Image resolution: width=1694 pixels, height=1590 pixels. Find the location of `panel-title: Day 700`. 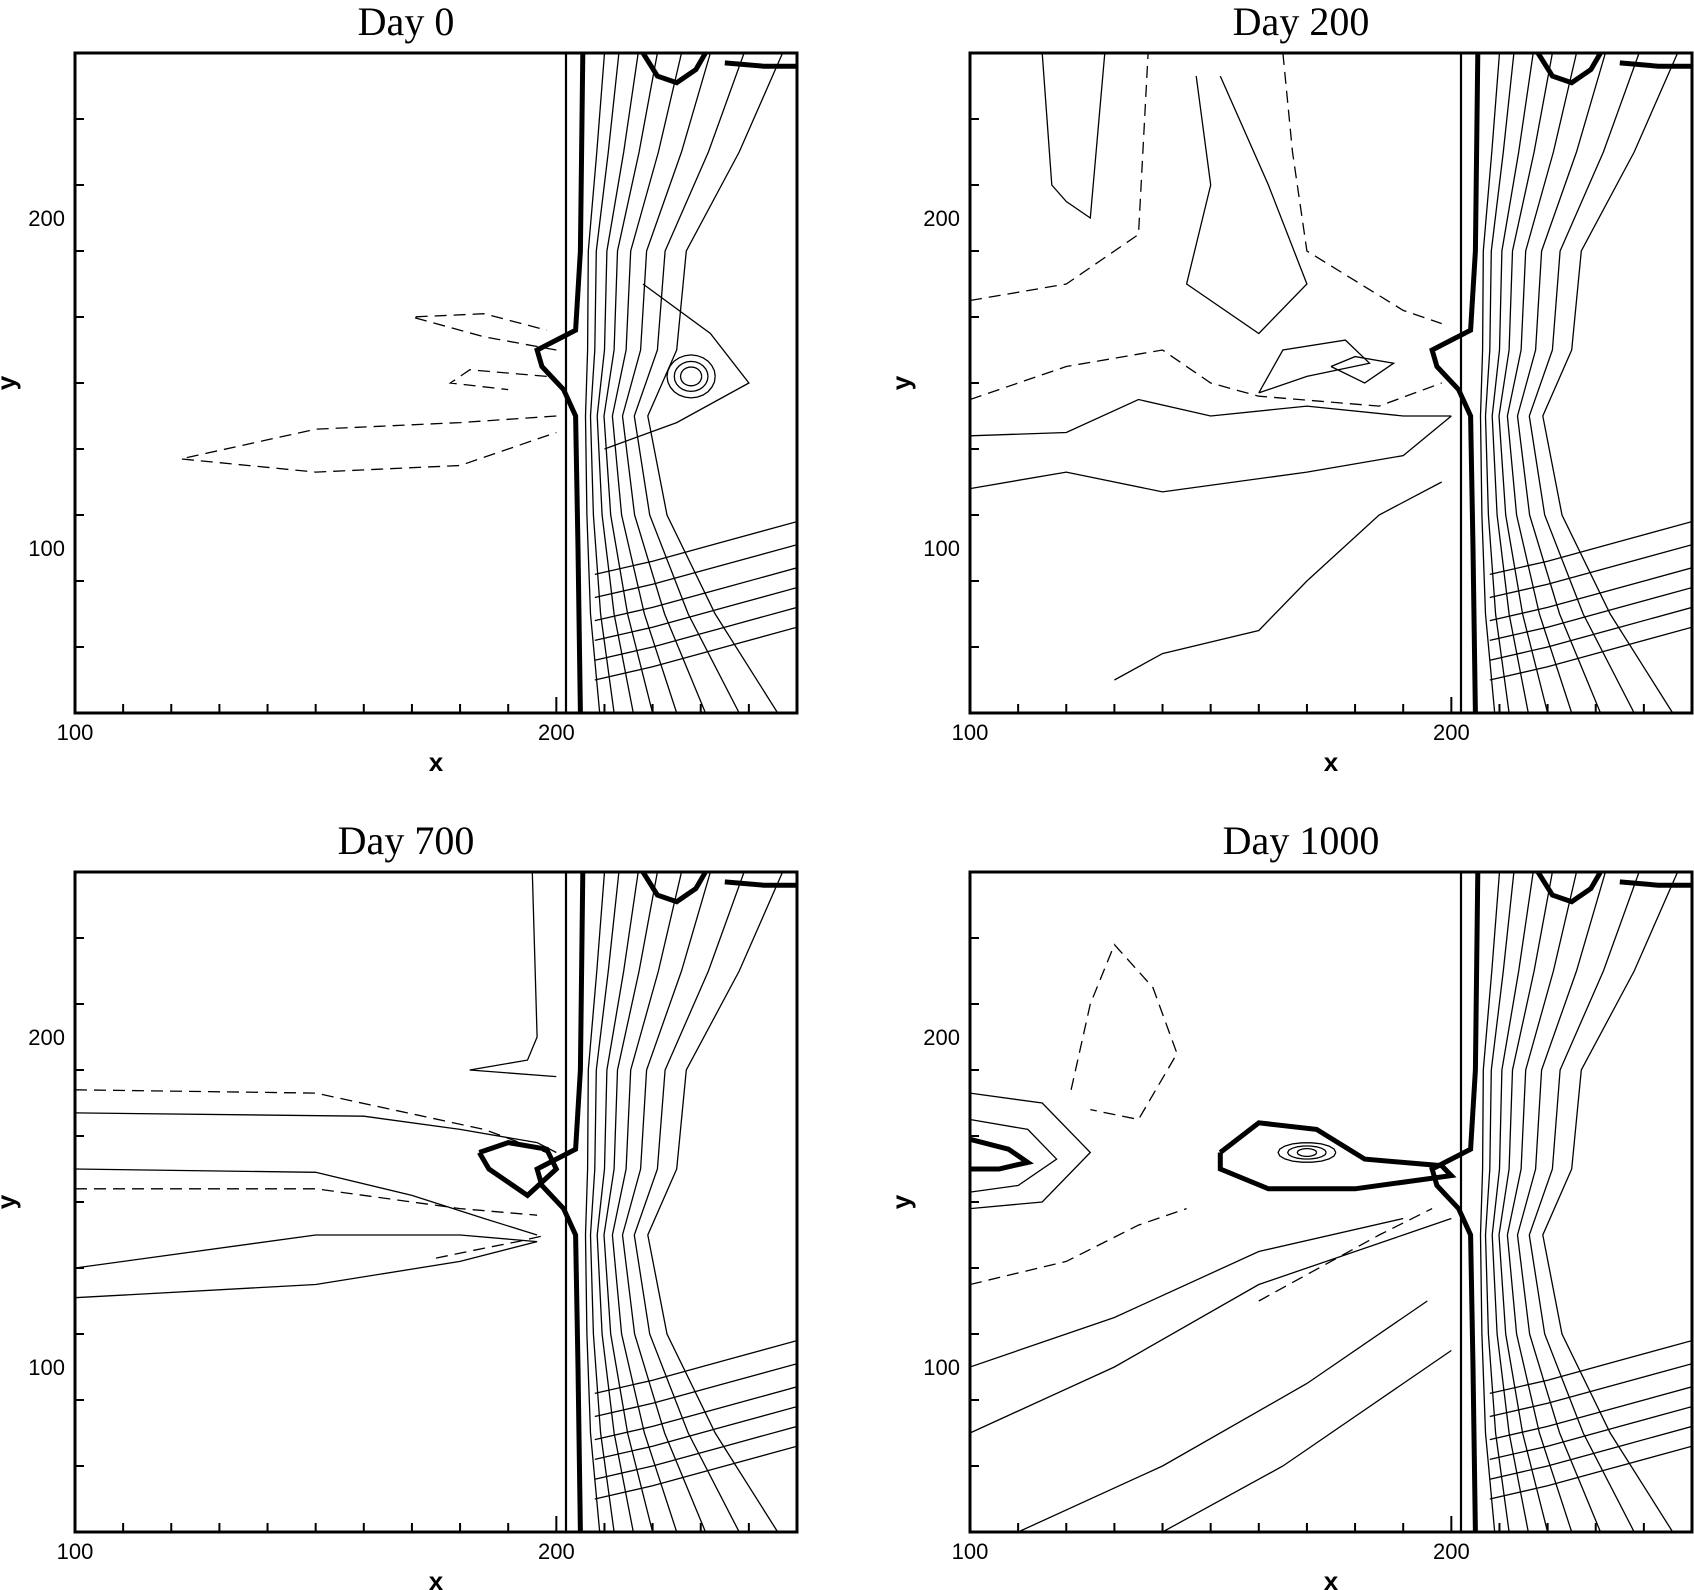

panel-title: Day 700 is located at coordinates (406, 840).